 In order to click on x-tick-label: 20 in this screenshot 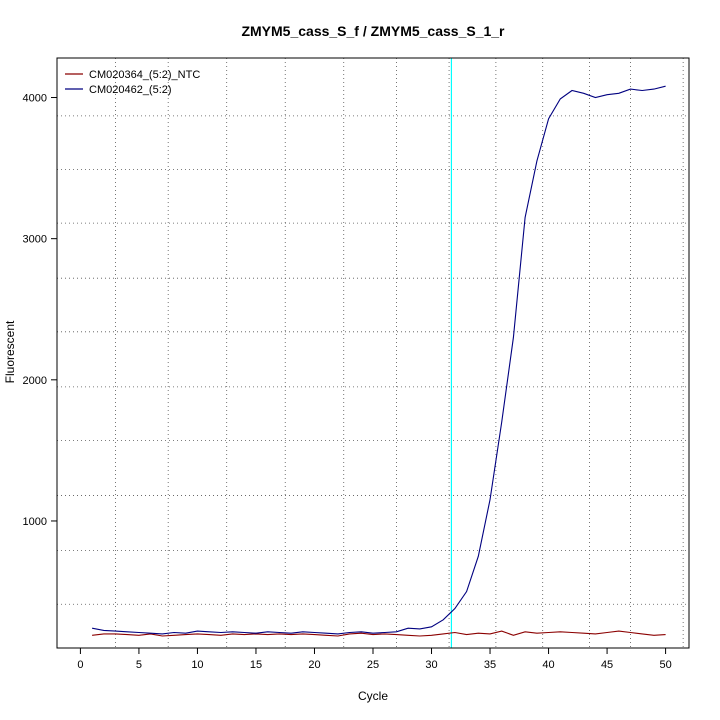, I will do `click(314, 665)`.